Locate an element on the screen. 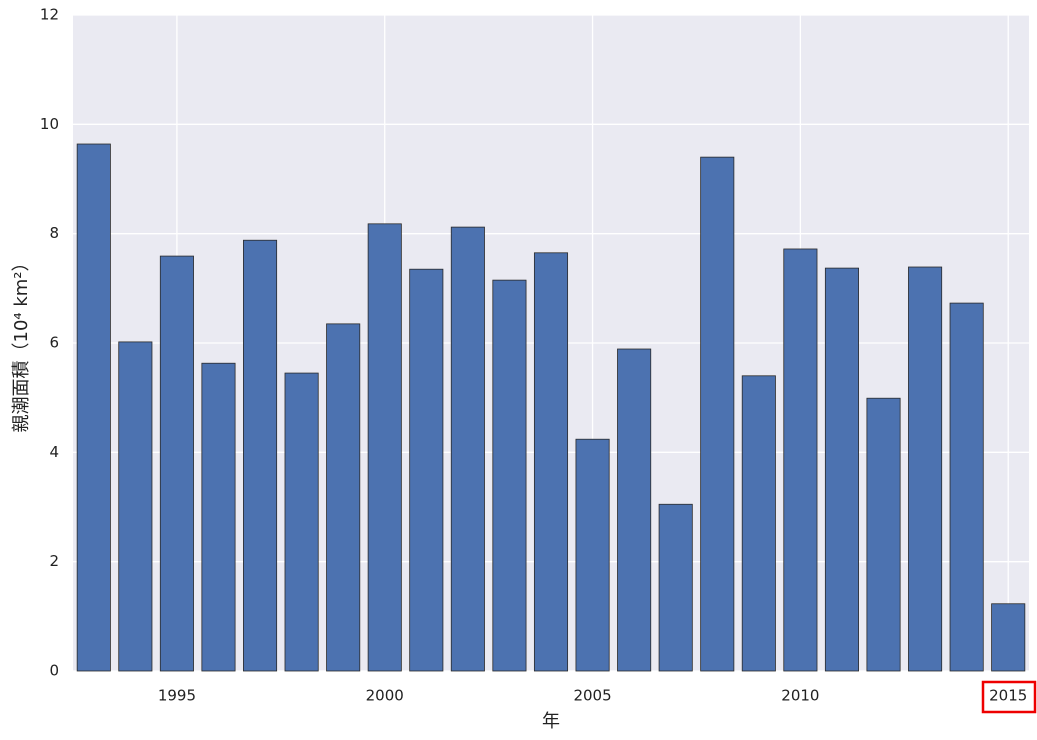 The height and width of the screenshot is (740, 1037). highlight-box is located at coordinates (1009, 697).